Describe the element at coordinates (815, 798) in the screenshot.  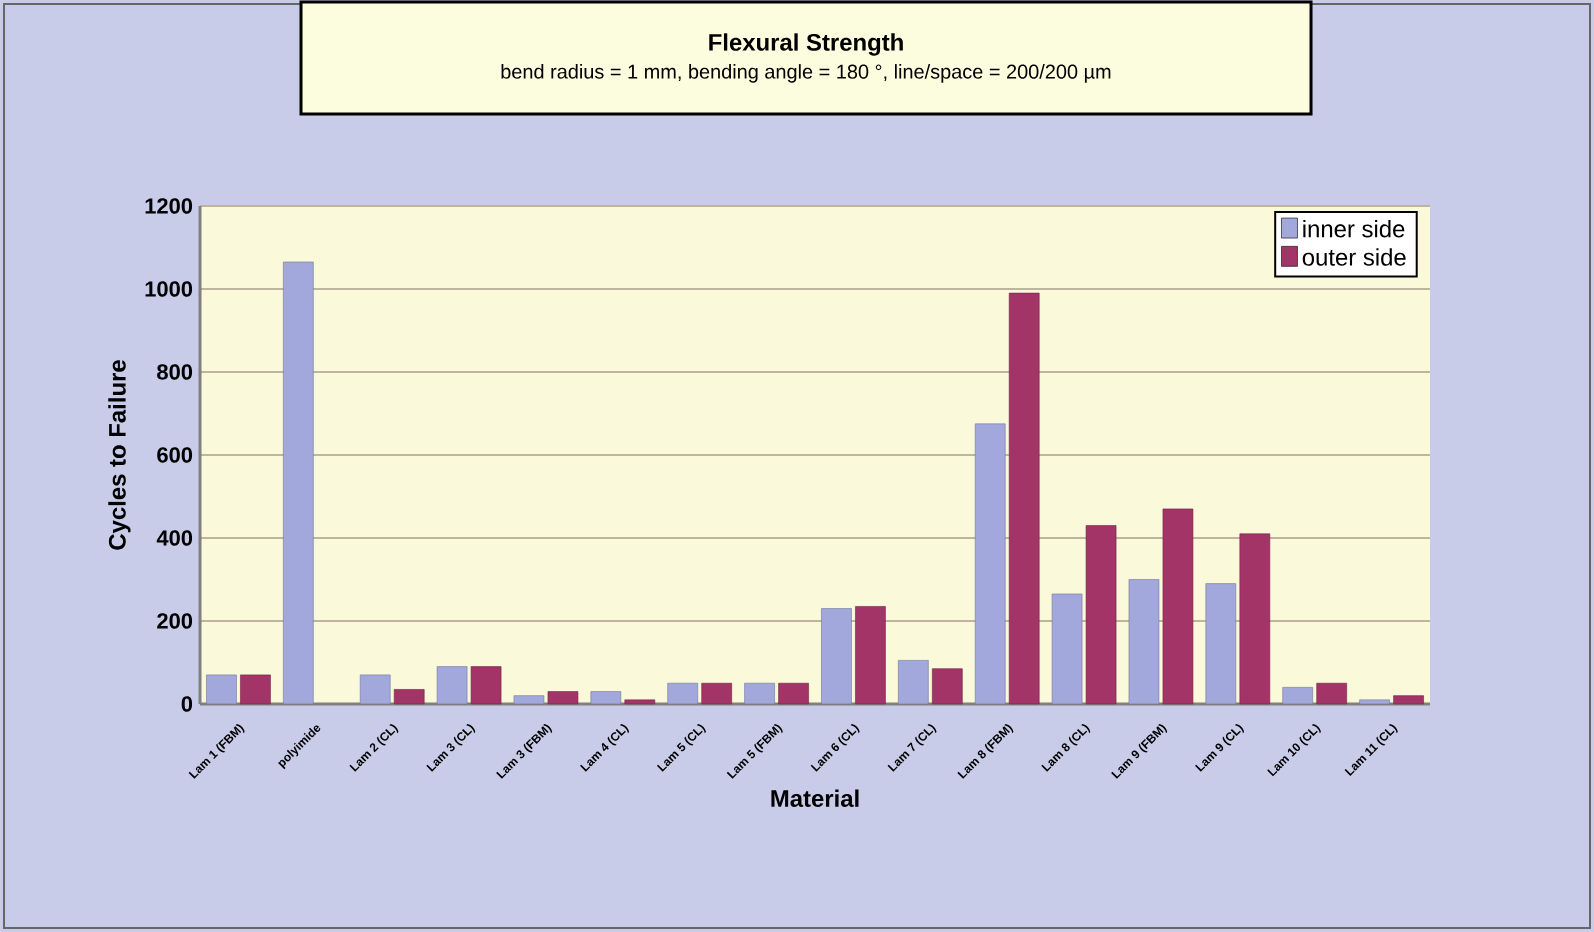
I see `x-axis-title: Material` at that location.